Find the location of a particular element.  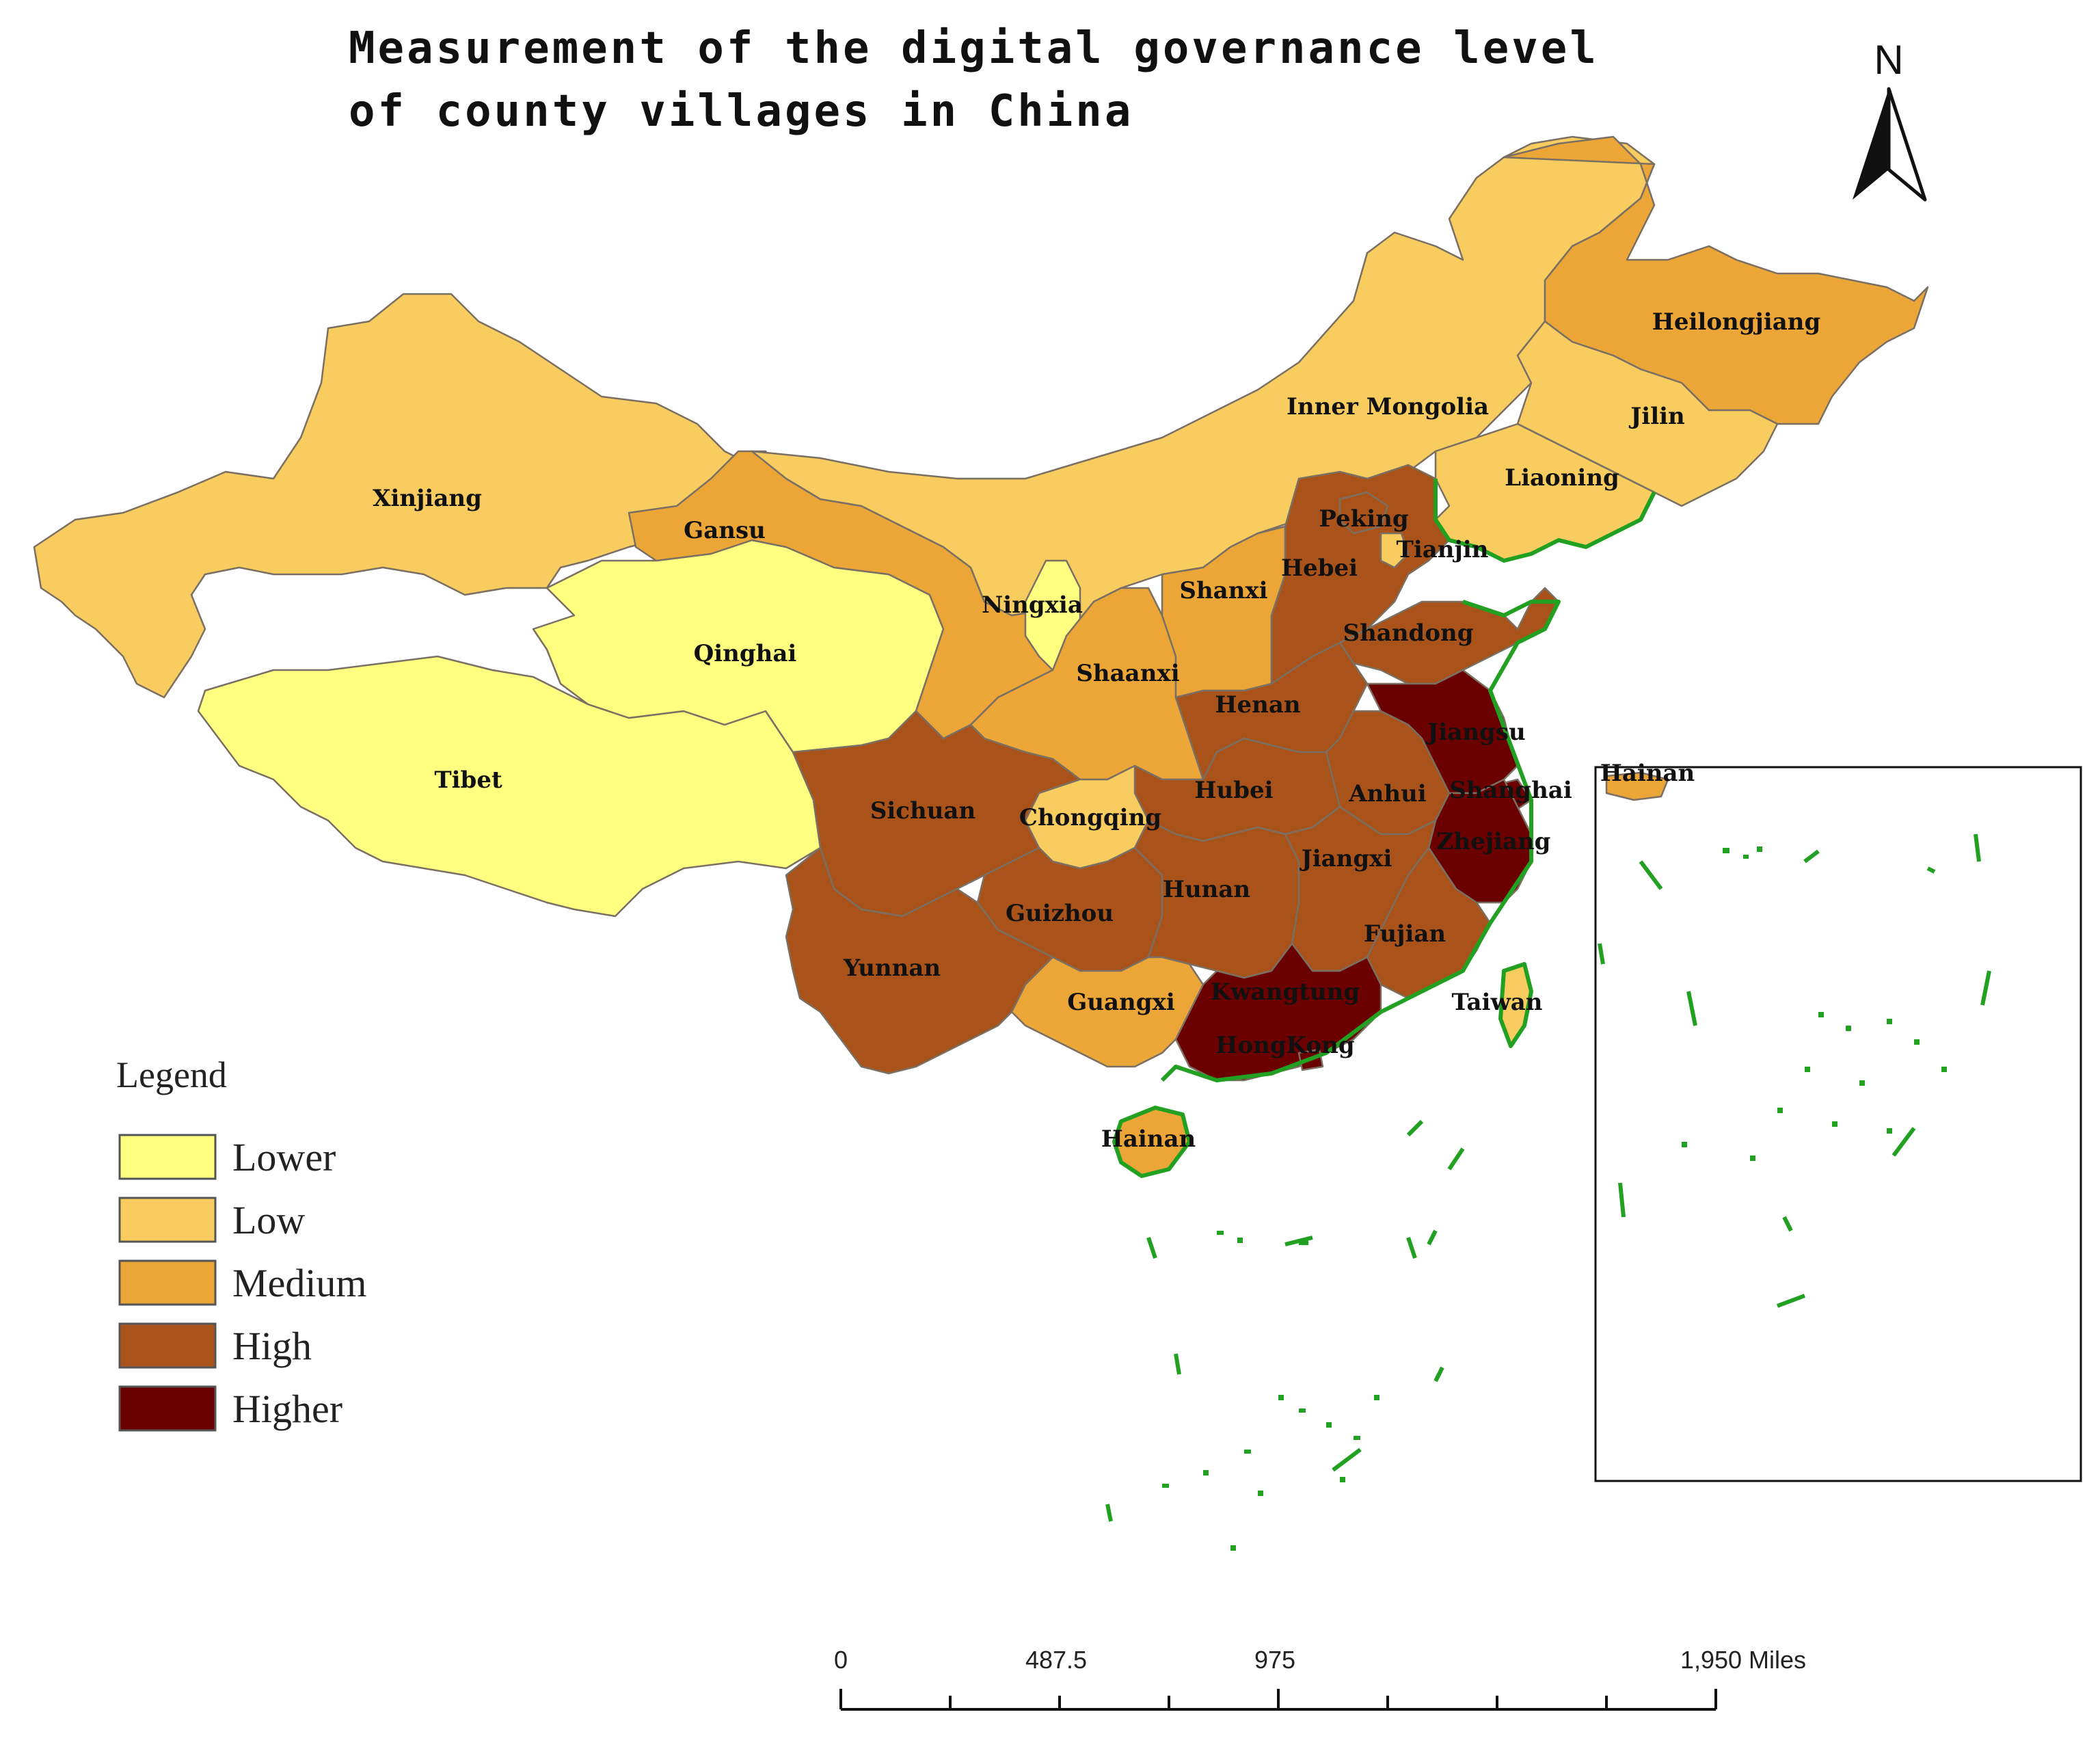

label-fujian: Fujian is located at coordinates (1405, 934).